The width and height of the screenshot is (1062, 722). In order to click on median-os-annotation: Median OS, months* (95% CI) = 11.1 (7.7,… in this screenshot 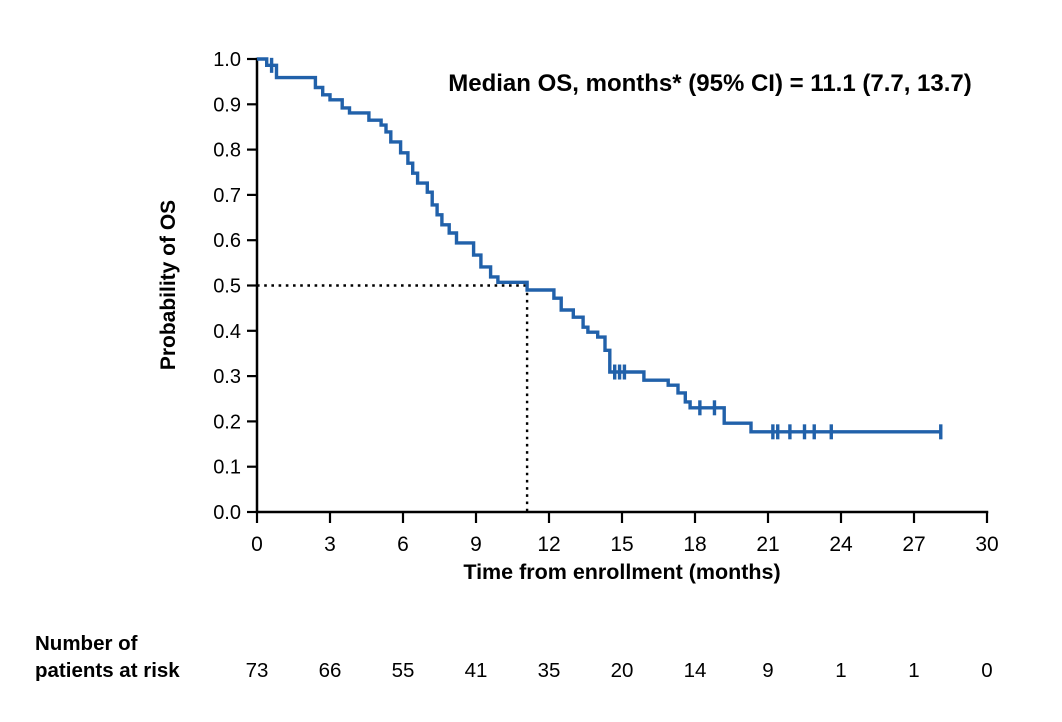, I will do `click(710, 83)`.